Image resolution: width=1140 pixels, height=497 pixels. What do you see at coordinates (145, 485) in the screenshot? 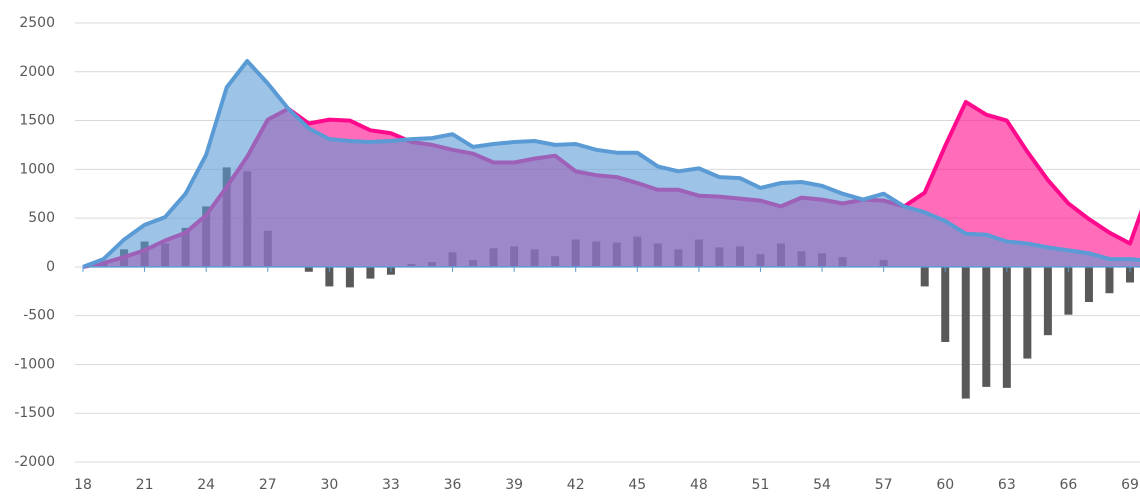
I see `x-tick-label: 21` at bounding box center [145, 485].